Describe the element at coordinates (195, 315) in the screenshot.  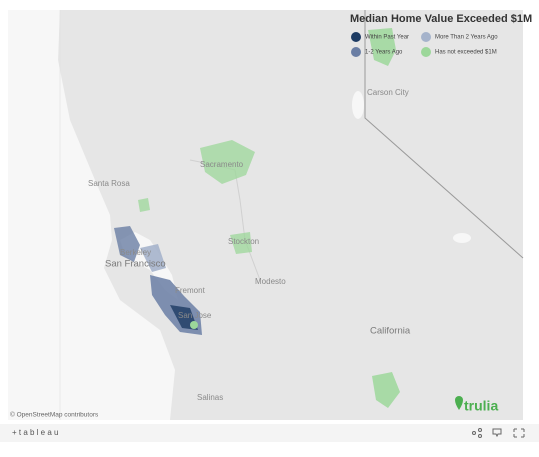
I see `place-label: San Jose` at that location.